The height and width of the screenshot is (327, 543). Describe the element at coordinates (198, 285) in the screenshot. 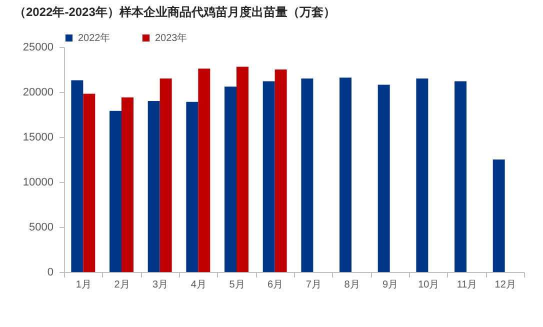

I see `x-tick-label: 4月` at that location.